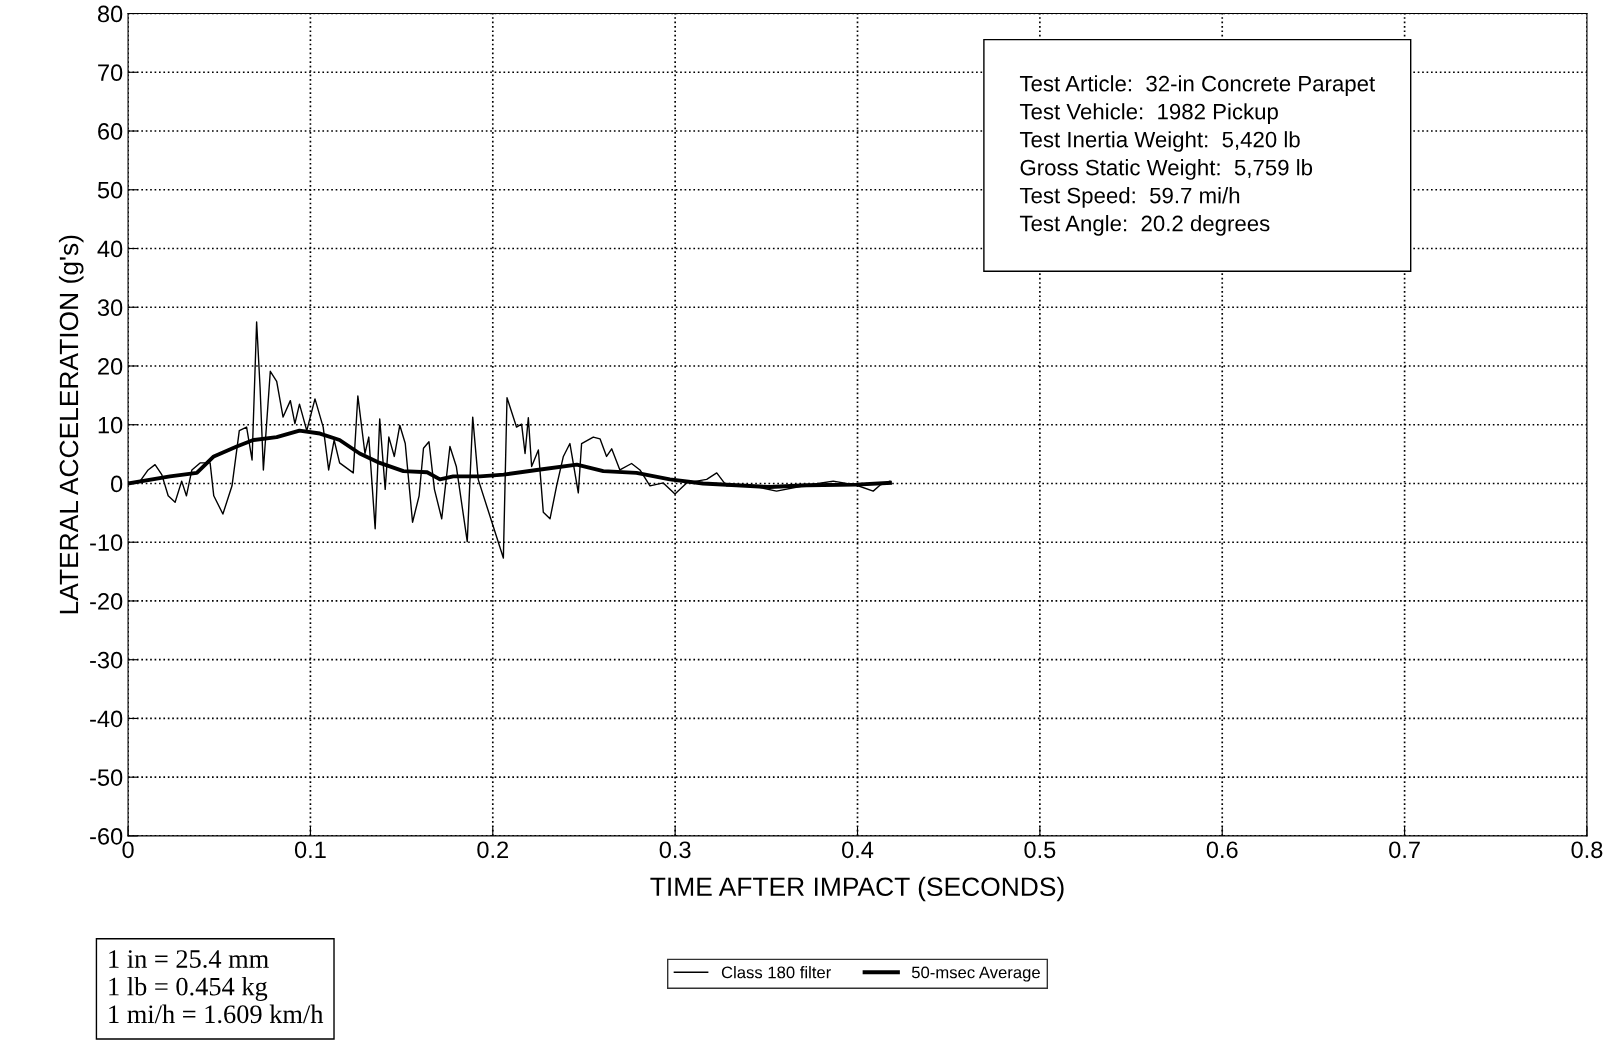 This screenshot has width=1621, height=1041. Describe the element at coordinates (110, 73) in the screenshot. I see `y-tick-label: 70` at that location.